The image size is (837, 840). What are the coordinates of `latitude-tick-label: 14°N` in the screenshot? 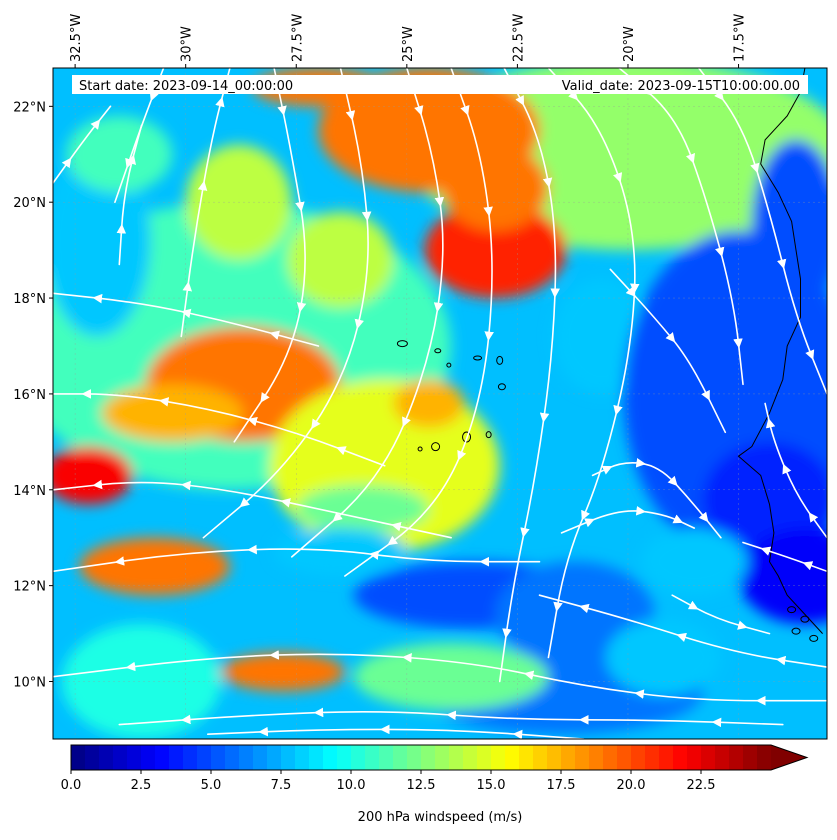 It's located at (29, 491).